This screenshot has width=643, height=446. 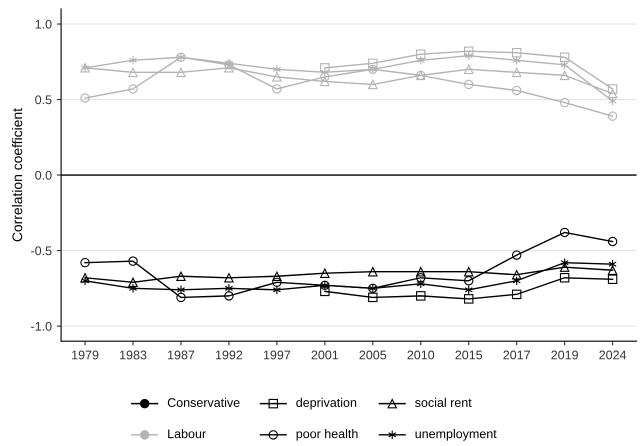 What do you see at coordinates (229, 355) in the screenshot?
I see `x-tick-label: 1992` at bounding box center [229, 355].